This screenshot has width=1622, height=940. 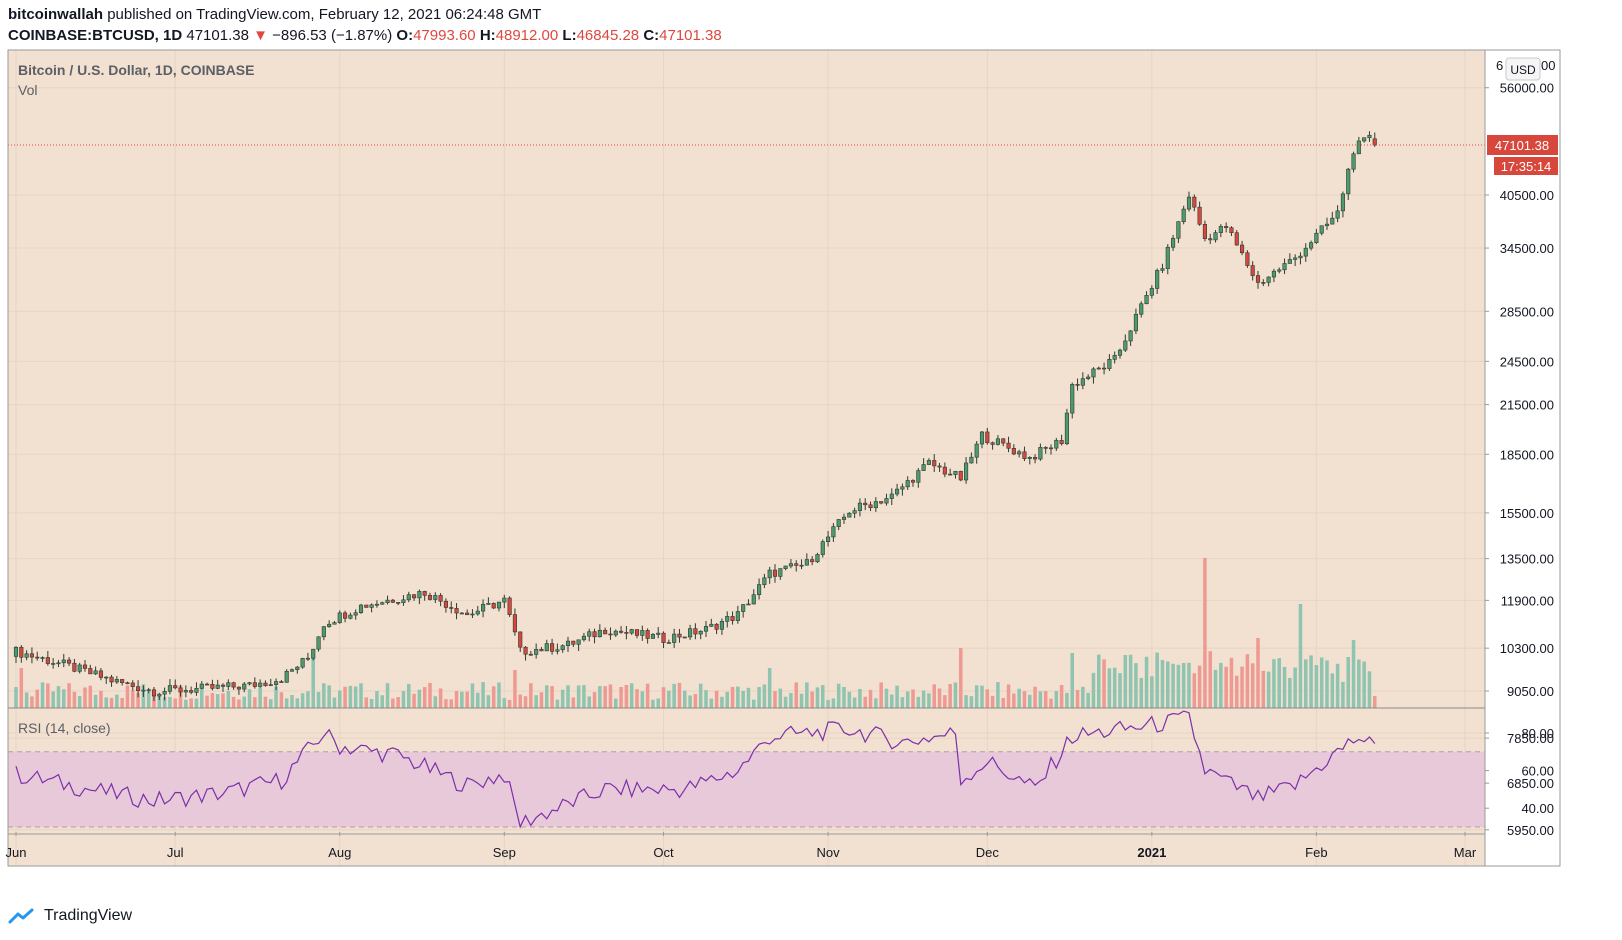 What do you see at coordinates (56, 14) in the screenshot?
I see `author-name: bitcoinwallah` at bounding box center [56, 14].